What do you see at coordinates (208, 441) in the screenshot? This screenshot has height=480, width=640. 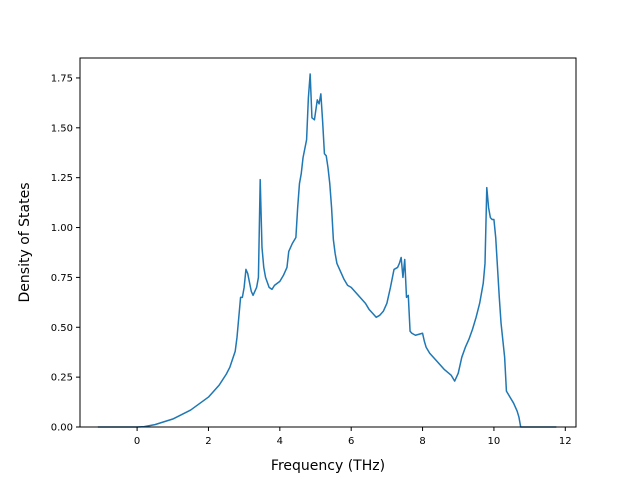 I see `x-tick-label: 2` at bounding box center [208, 441].